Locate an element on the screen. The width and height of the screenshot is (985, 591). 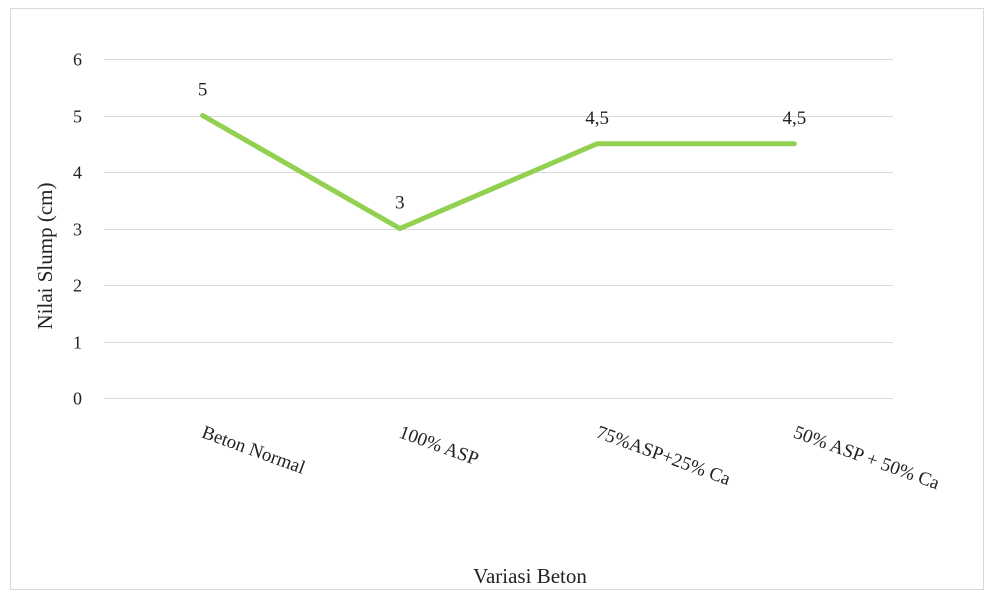
series-line is located at coordinates (498, 172).